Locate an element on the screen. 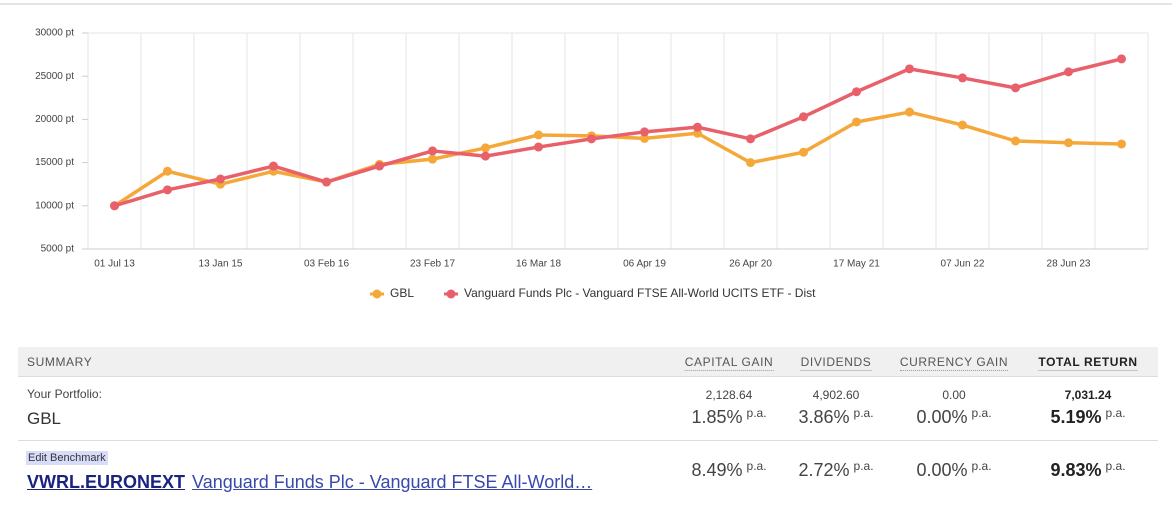 The image size is (1172, 525). portfolio-label: Your Portfolio: is located at coordinates (64, 394).